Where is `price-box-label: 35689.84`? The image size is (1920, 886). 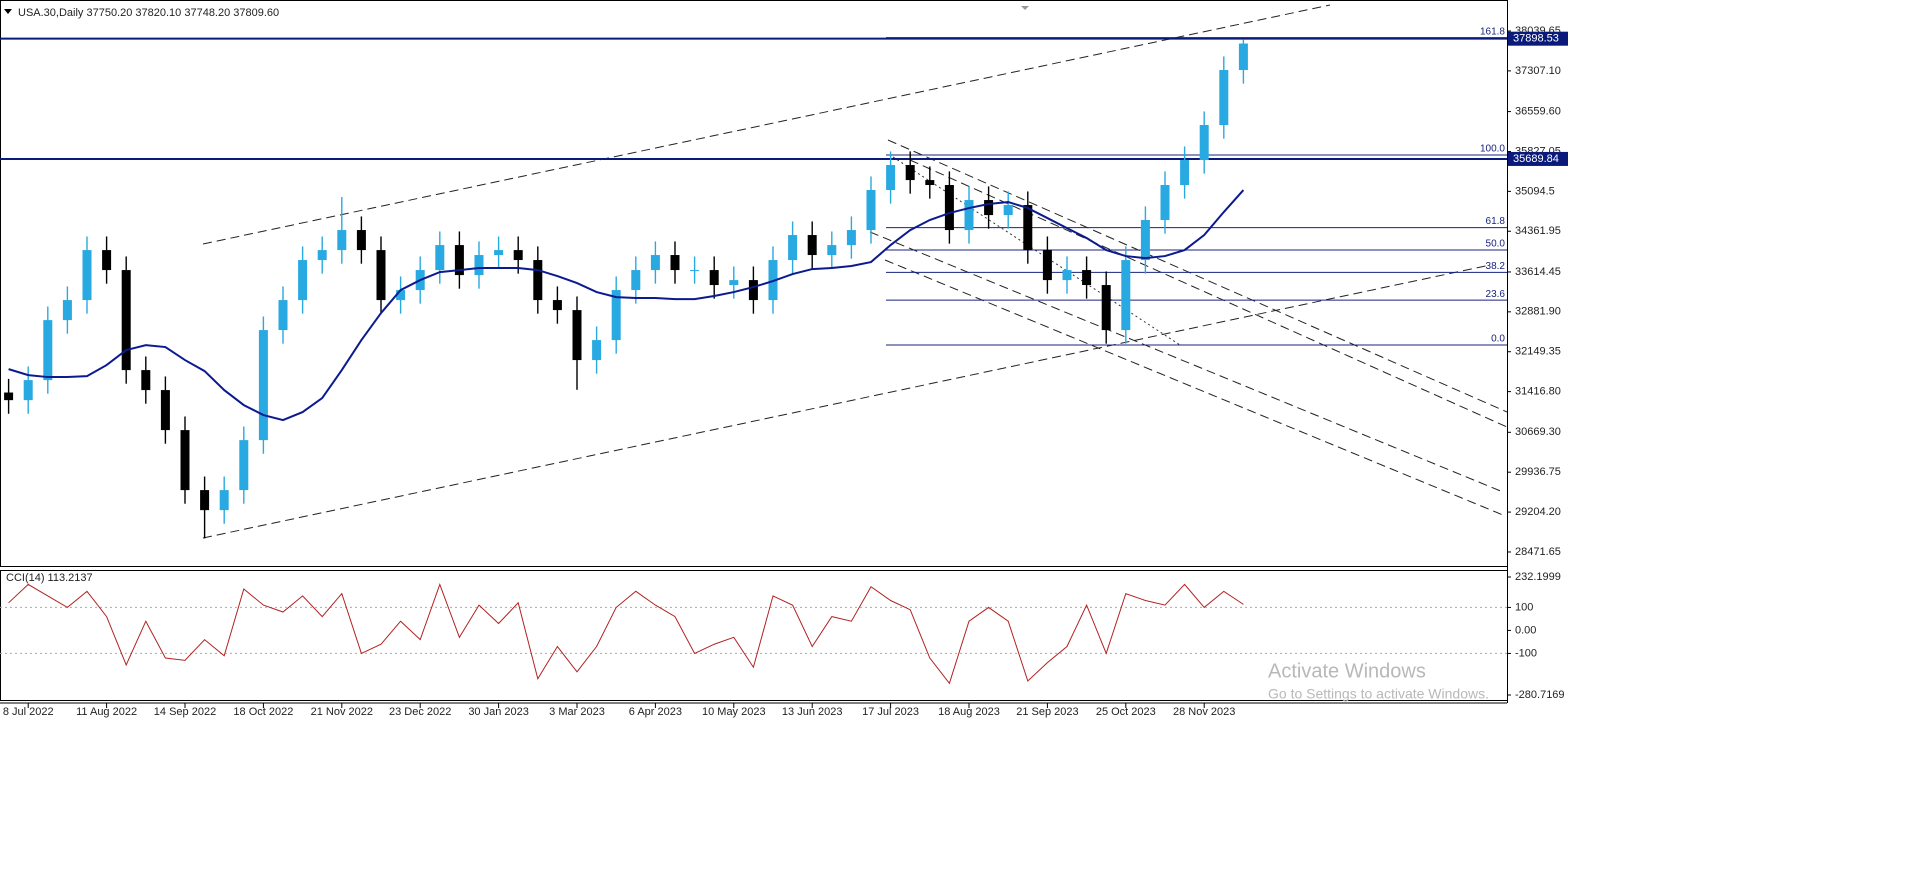
price-box-label: 35689.84 is located at coordinates (1536, 159).